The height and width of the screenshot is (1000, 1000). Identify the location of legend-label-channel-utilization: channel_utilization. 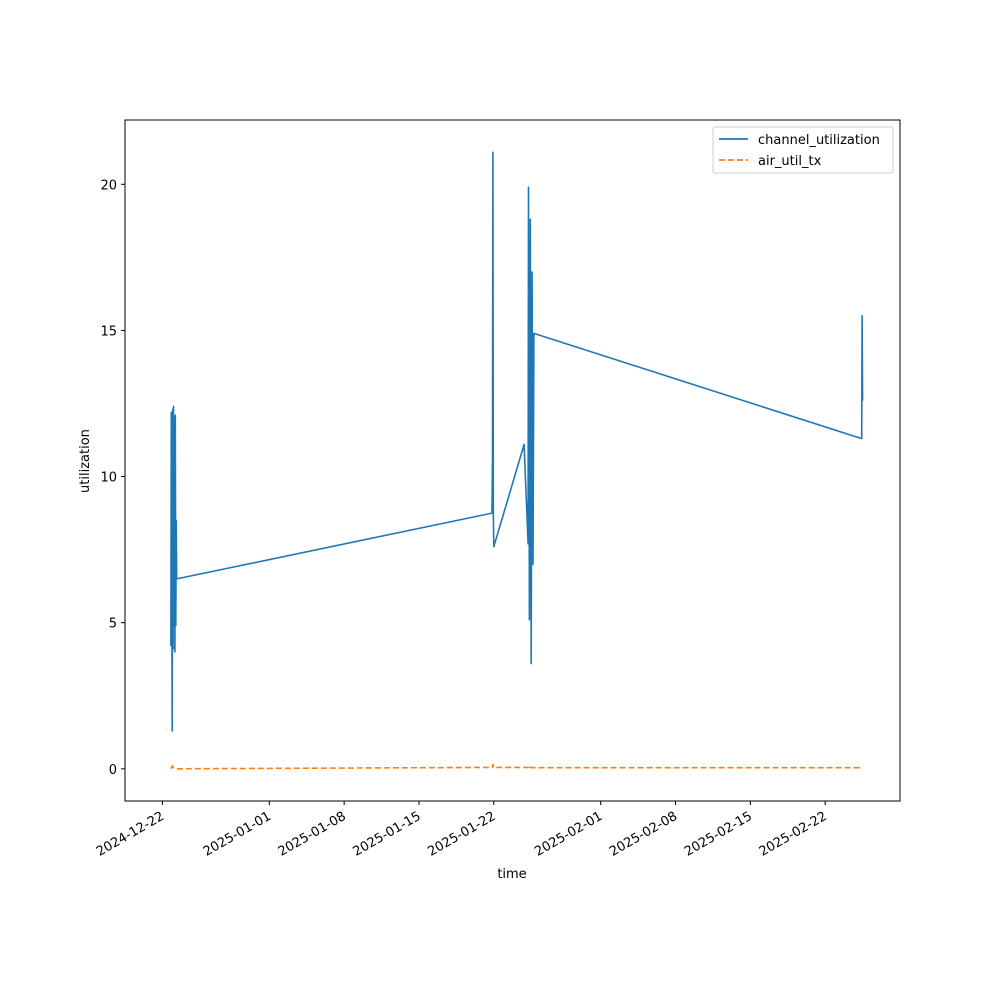
(819, 140).